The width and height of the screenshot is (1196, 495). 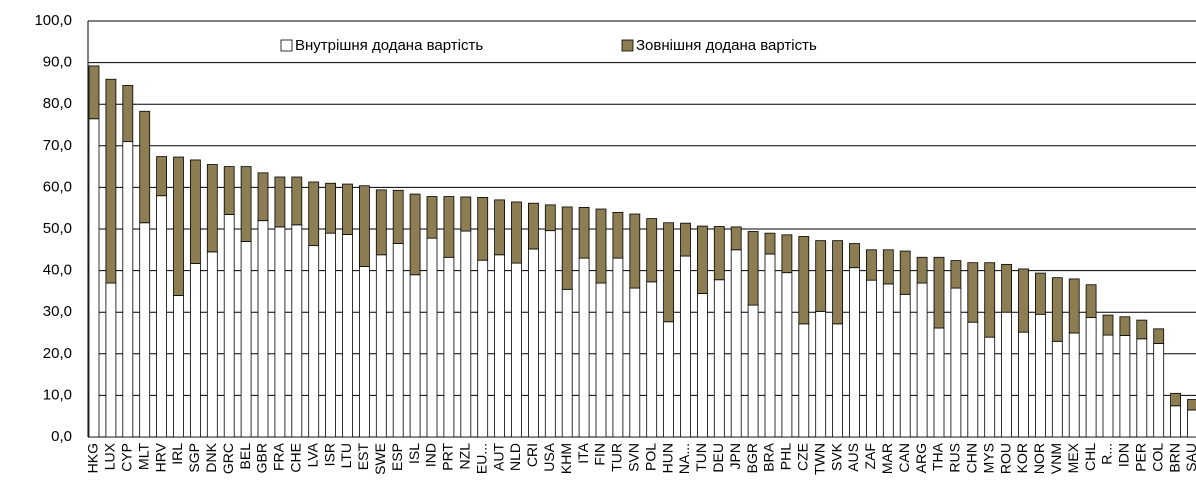 What do you see at coordinates (279, 456) in the screenshot?
I see `x-tick-label: FRA` at bounding box center [279, 456].